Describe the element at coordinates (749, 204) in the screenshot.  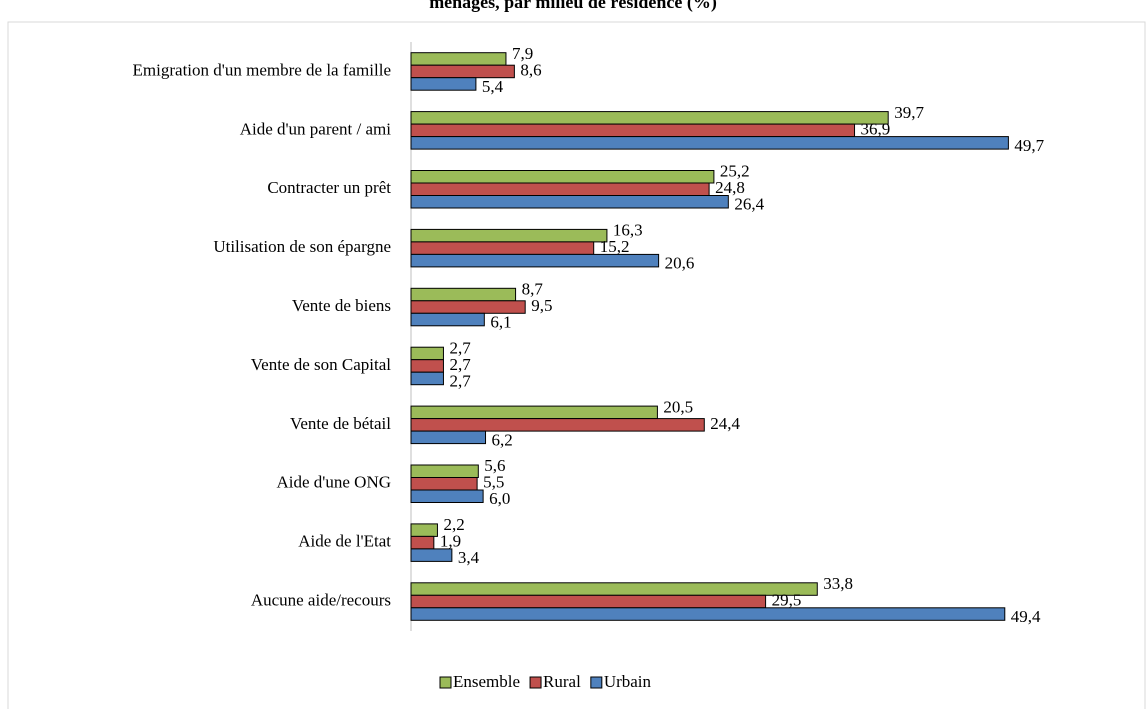
I see `data-label: 26,4` at that location.